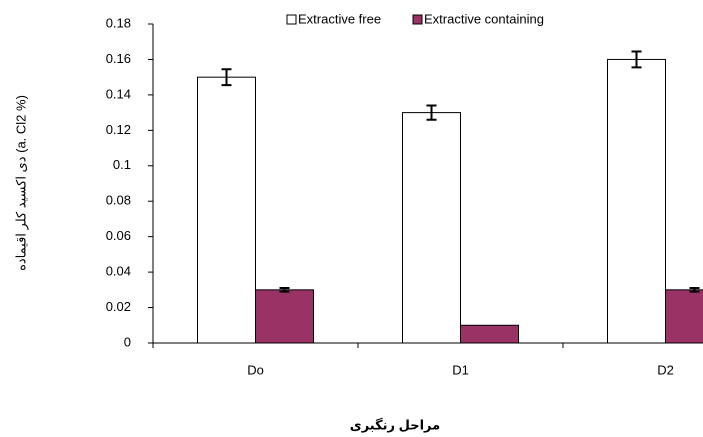 The image size is (703, 437). What do you see at coordinates (127, 341) in the screenshot?
I see `y-tick-label: 0` at bounding box center [127, 341].